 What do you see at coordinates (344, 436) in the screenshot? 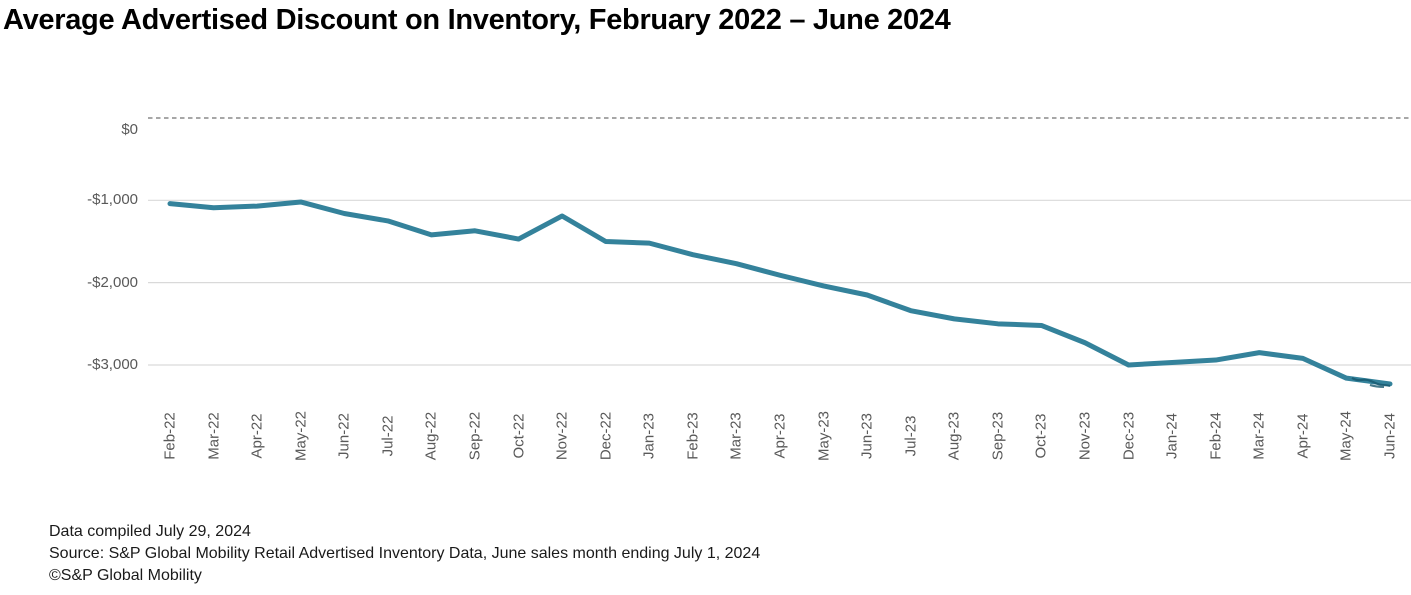
I see `x-tick-label: Jun-22` at bounding box center [344, 436].